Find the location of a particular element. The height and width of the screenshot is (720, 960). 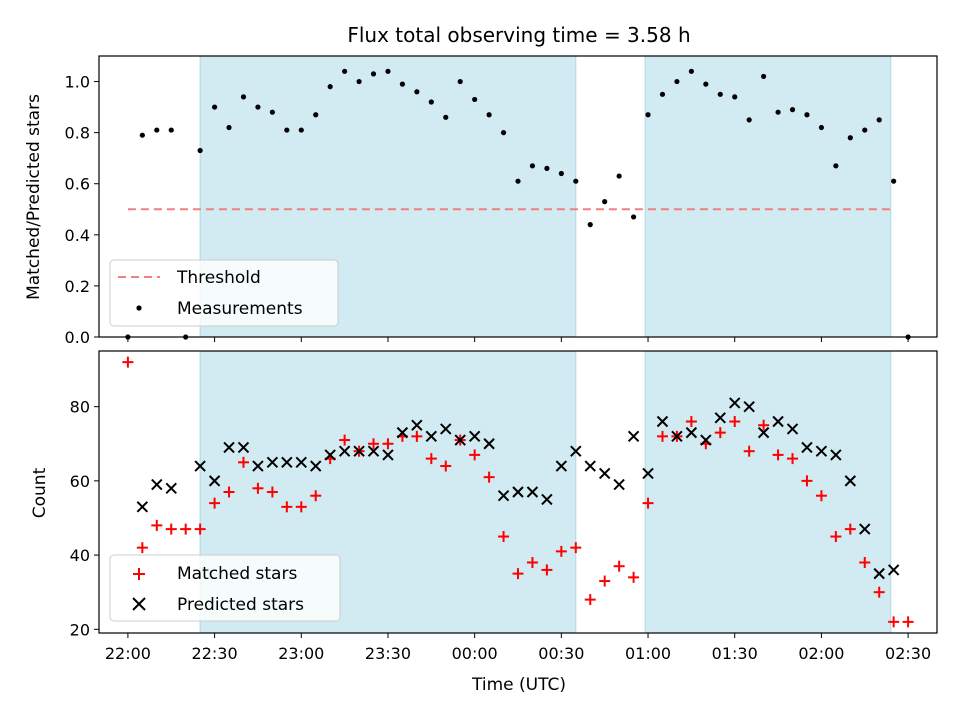

y-tick-label: 80 is located at coordinates (80, 407).